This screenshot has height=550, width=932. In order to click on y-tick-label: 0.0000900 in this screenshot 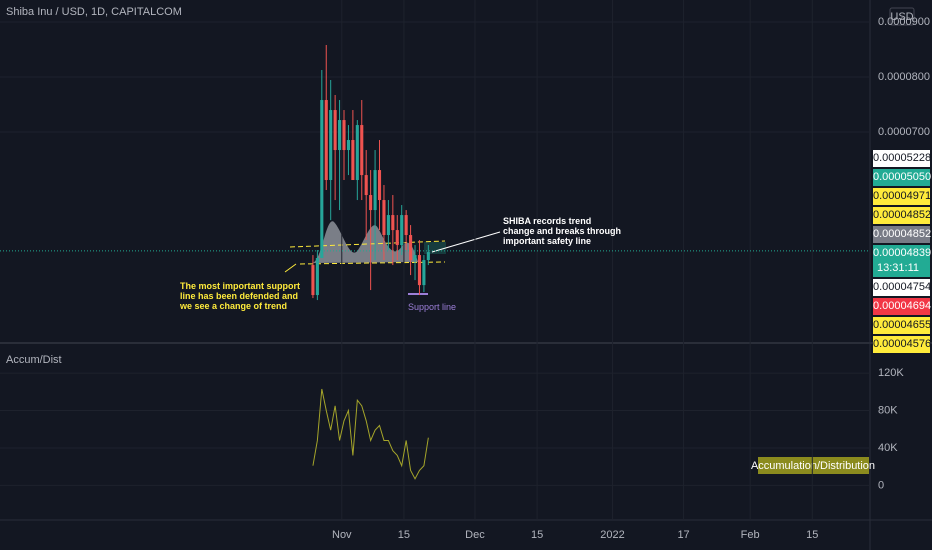, I will do `click(904, 22)`.